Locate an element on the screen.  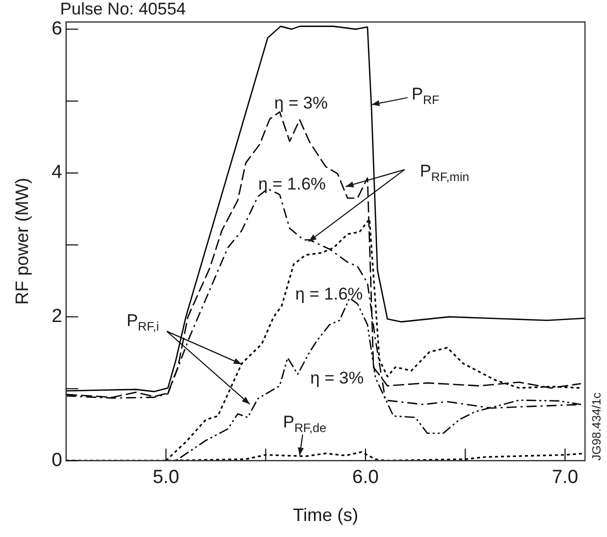
y-axis-title: RF power (MW) is located at coordinates (22, 241).